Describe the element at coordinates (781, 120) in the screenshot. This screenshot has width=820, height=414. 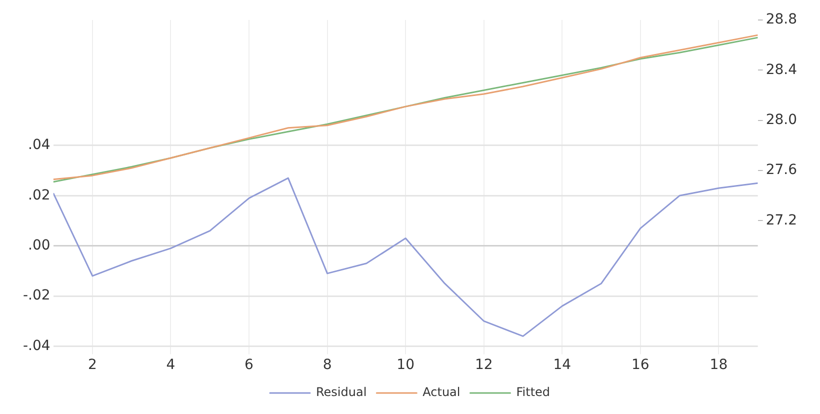
I see `y2-tick-label: 28.0` at that location.